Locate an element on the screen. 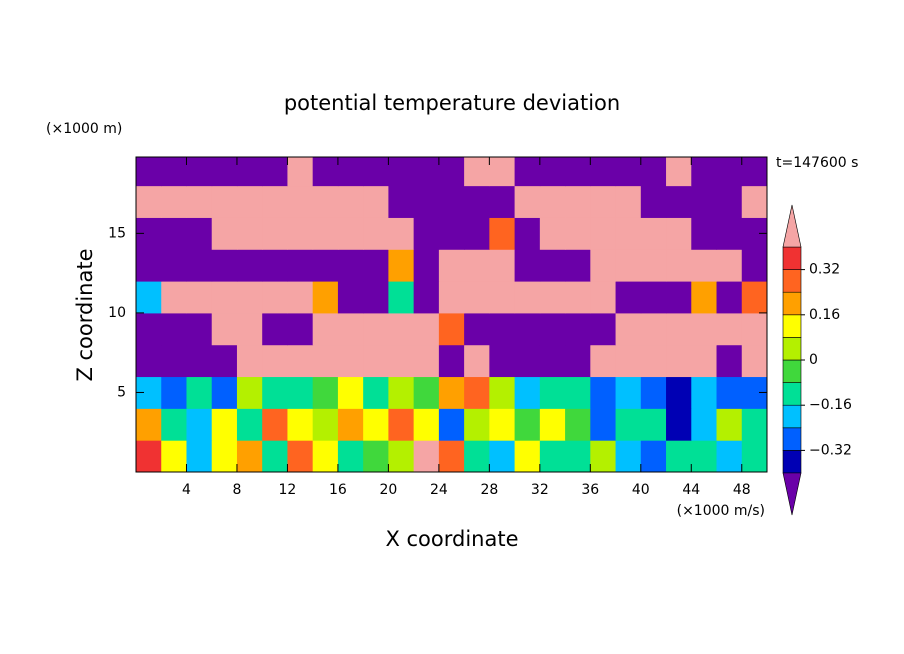 The height and width of the screenshot is (654, 904). x-tick-label: 40 is located at coordinates (641, 490).